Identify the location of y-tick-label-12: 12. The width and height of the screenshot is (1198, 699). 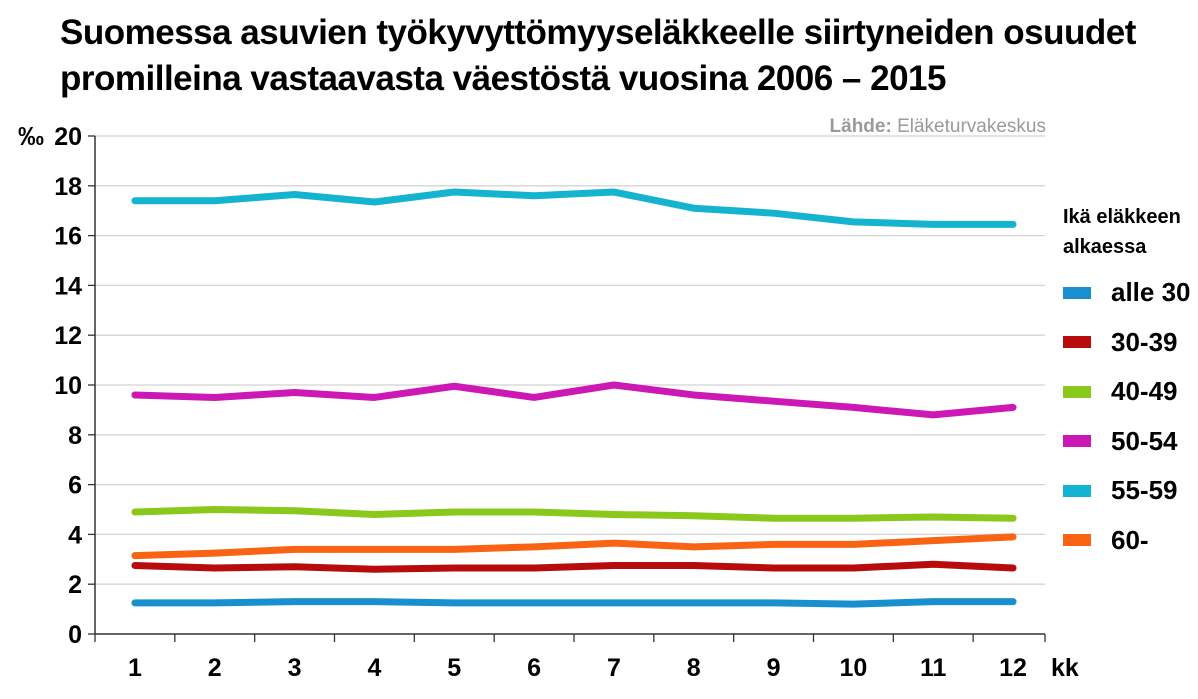
(68, 336).